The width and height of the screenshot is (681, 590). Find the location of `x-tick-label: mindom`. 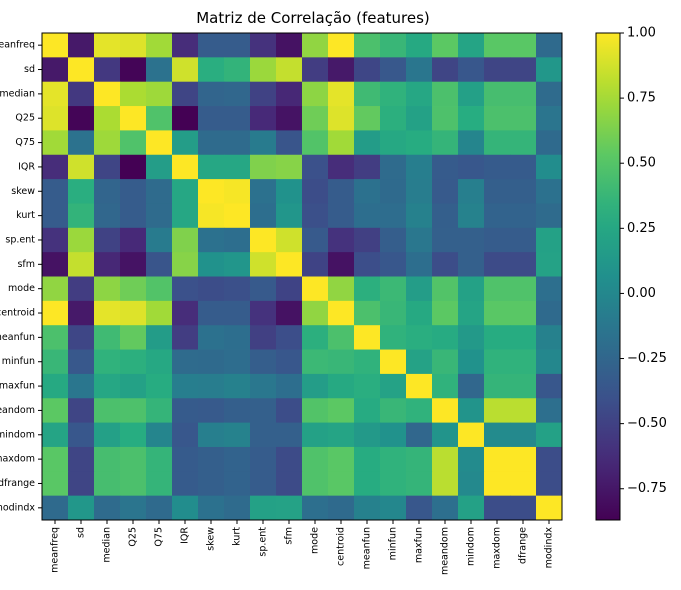

x-tick-label: mindom is located at coordinates (471, 546).